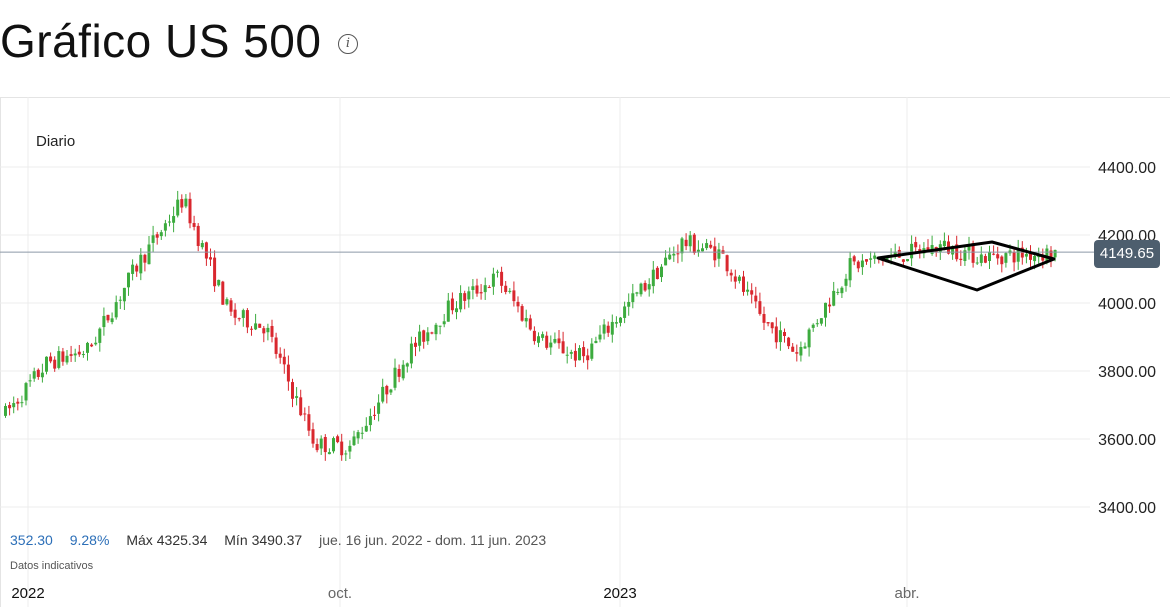 This screenshot has height=607, width=1170. What do you see at coordinates (161, 41) in the screenshot?
I see `page-title: Gráfico US 500` at bounding box center [161, 41].